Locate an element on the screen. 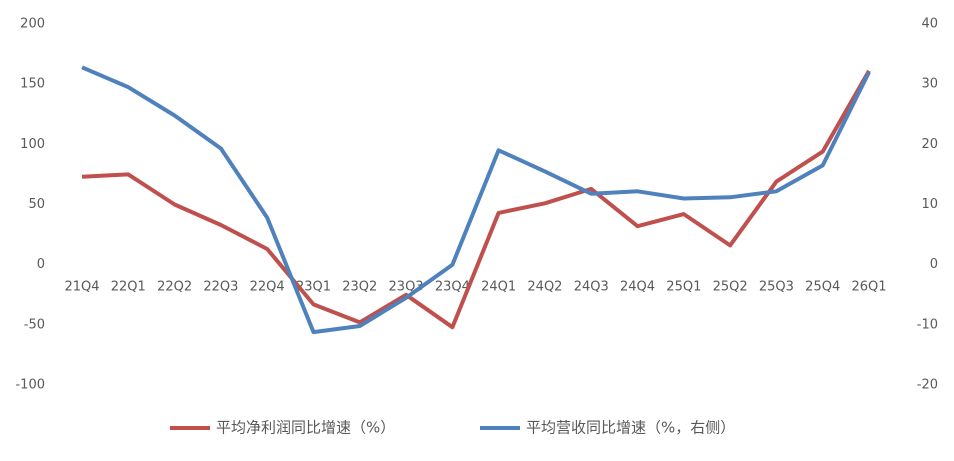  x-tick-label: 24Q1 is located at coordinates (498, 287).